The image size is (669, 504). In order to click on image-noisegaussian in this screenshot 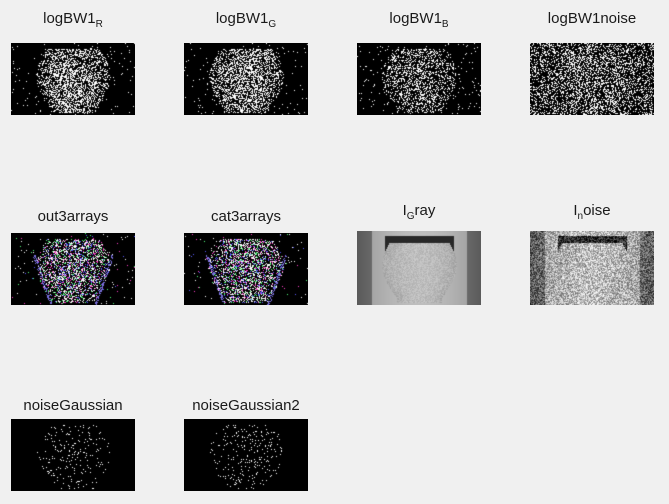, I will do `click(73, 455)`.